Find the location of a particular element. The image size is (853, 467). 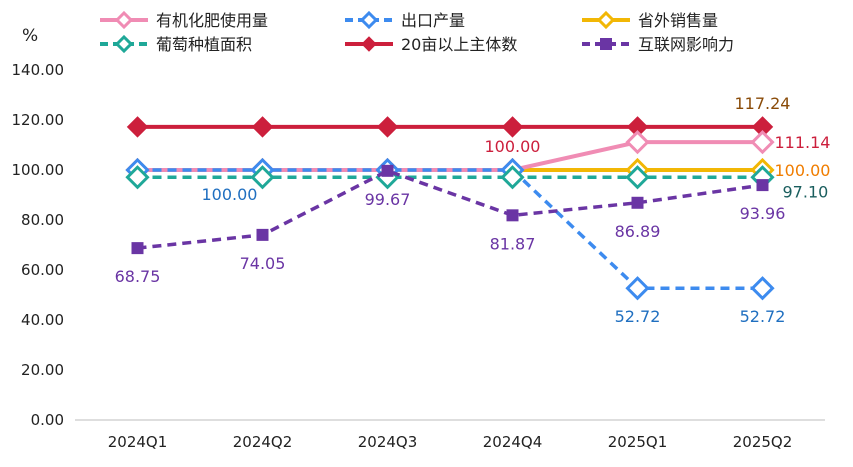

data-label: 74.05 is located at coordinates (263, 263).